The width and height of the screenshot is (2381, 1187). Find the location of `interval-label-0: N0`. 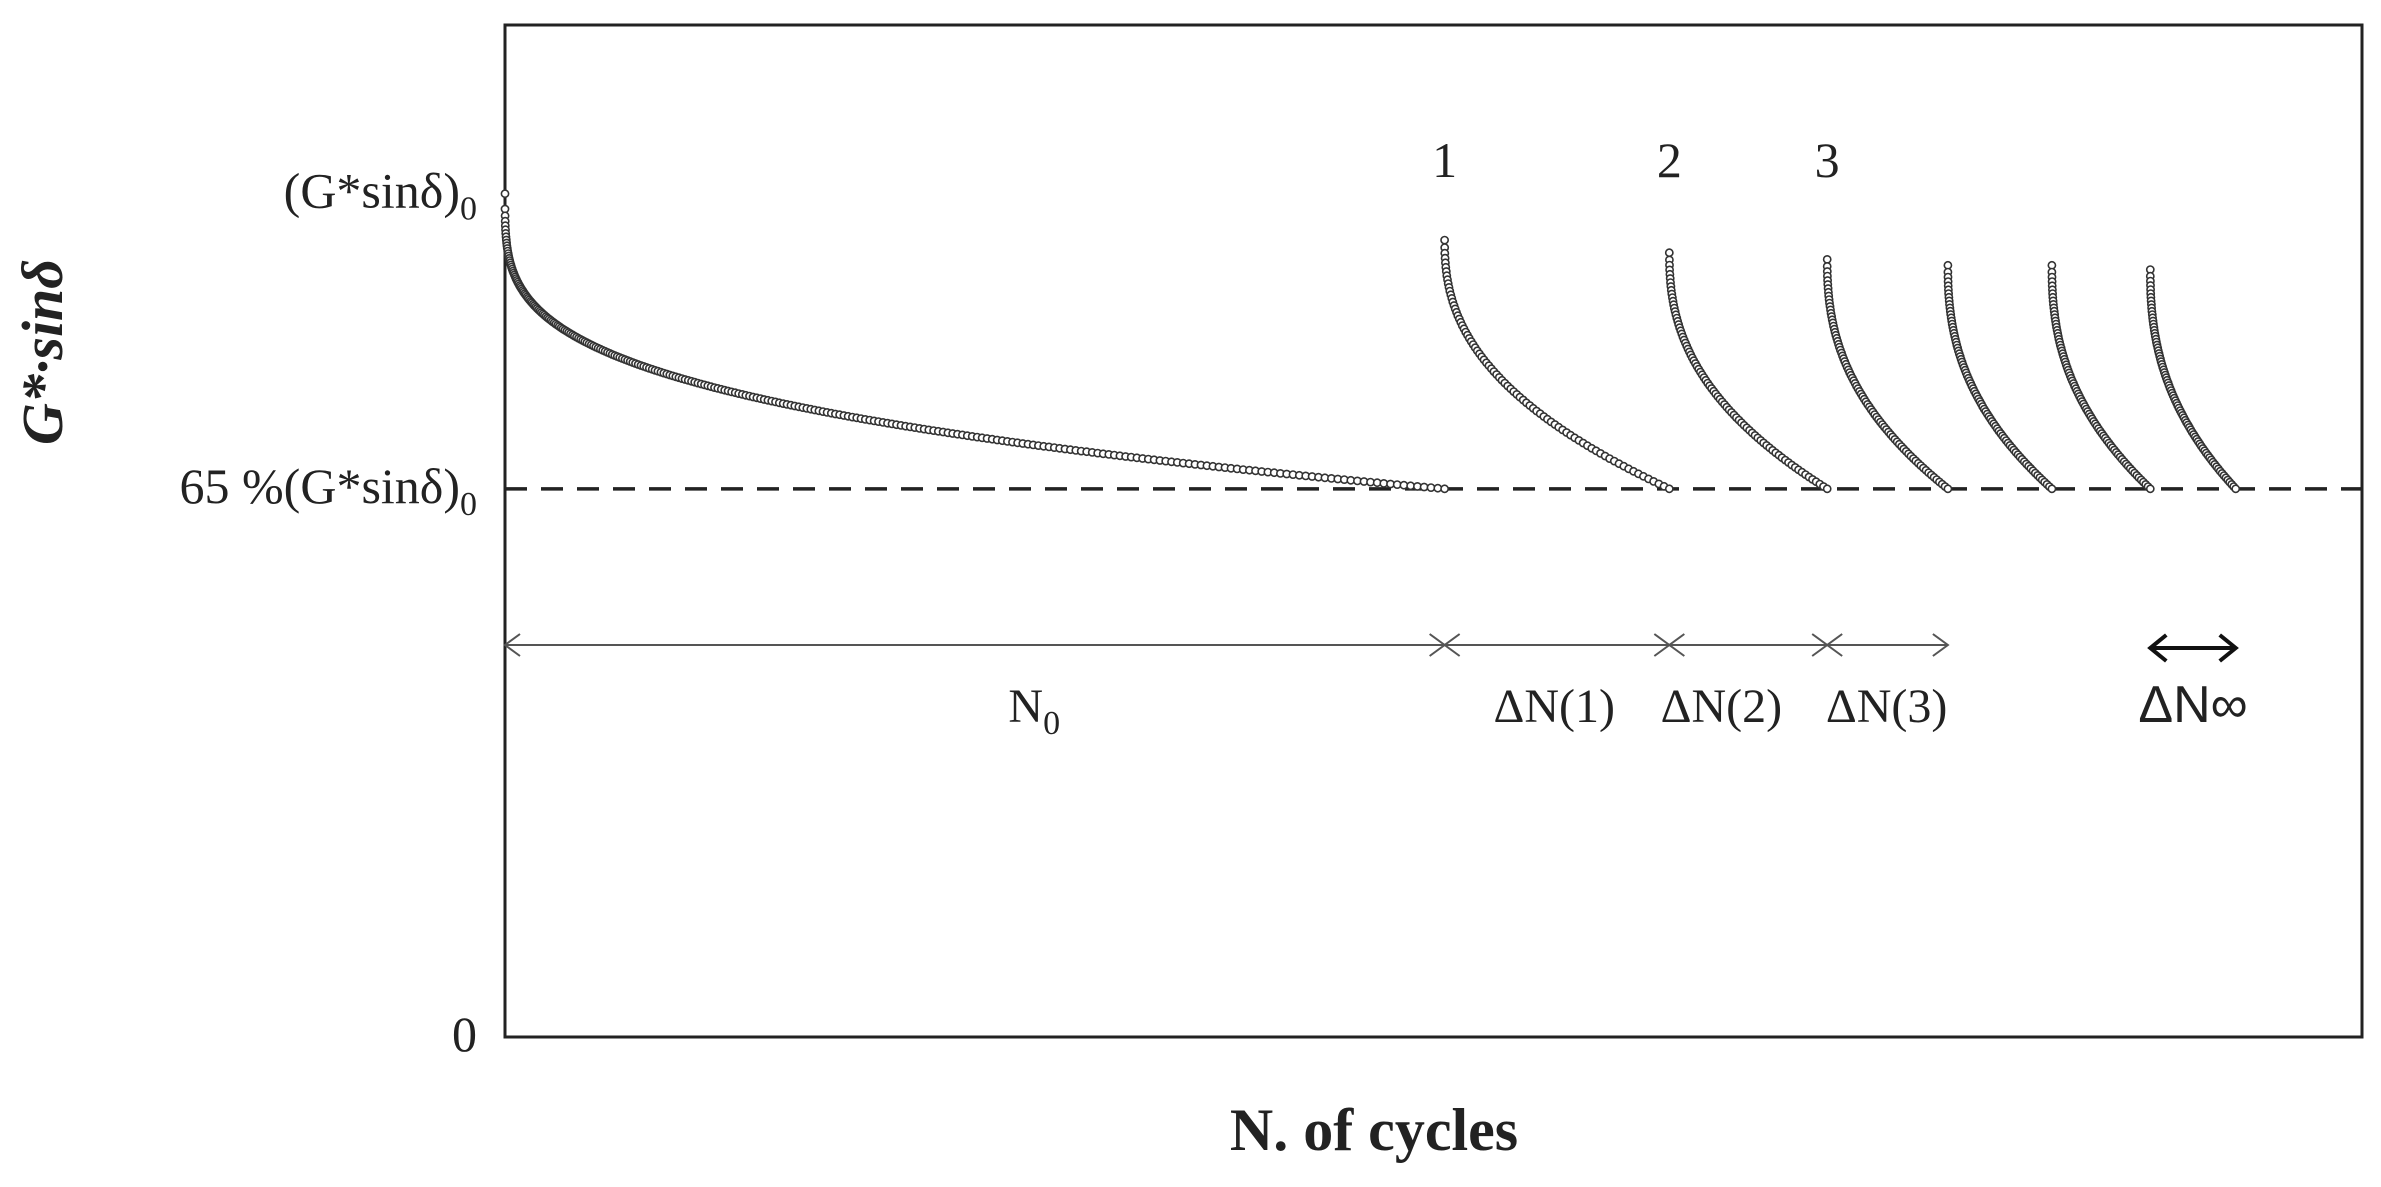

interval-label-0: N0 is located at coordinates (1034, 711).